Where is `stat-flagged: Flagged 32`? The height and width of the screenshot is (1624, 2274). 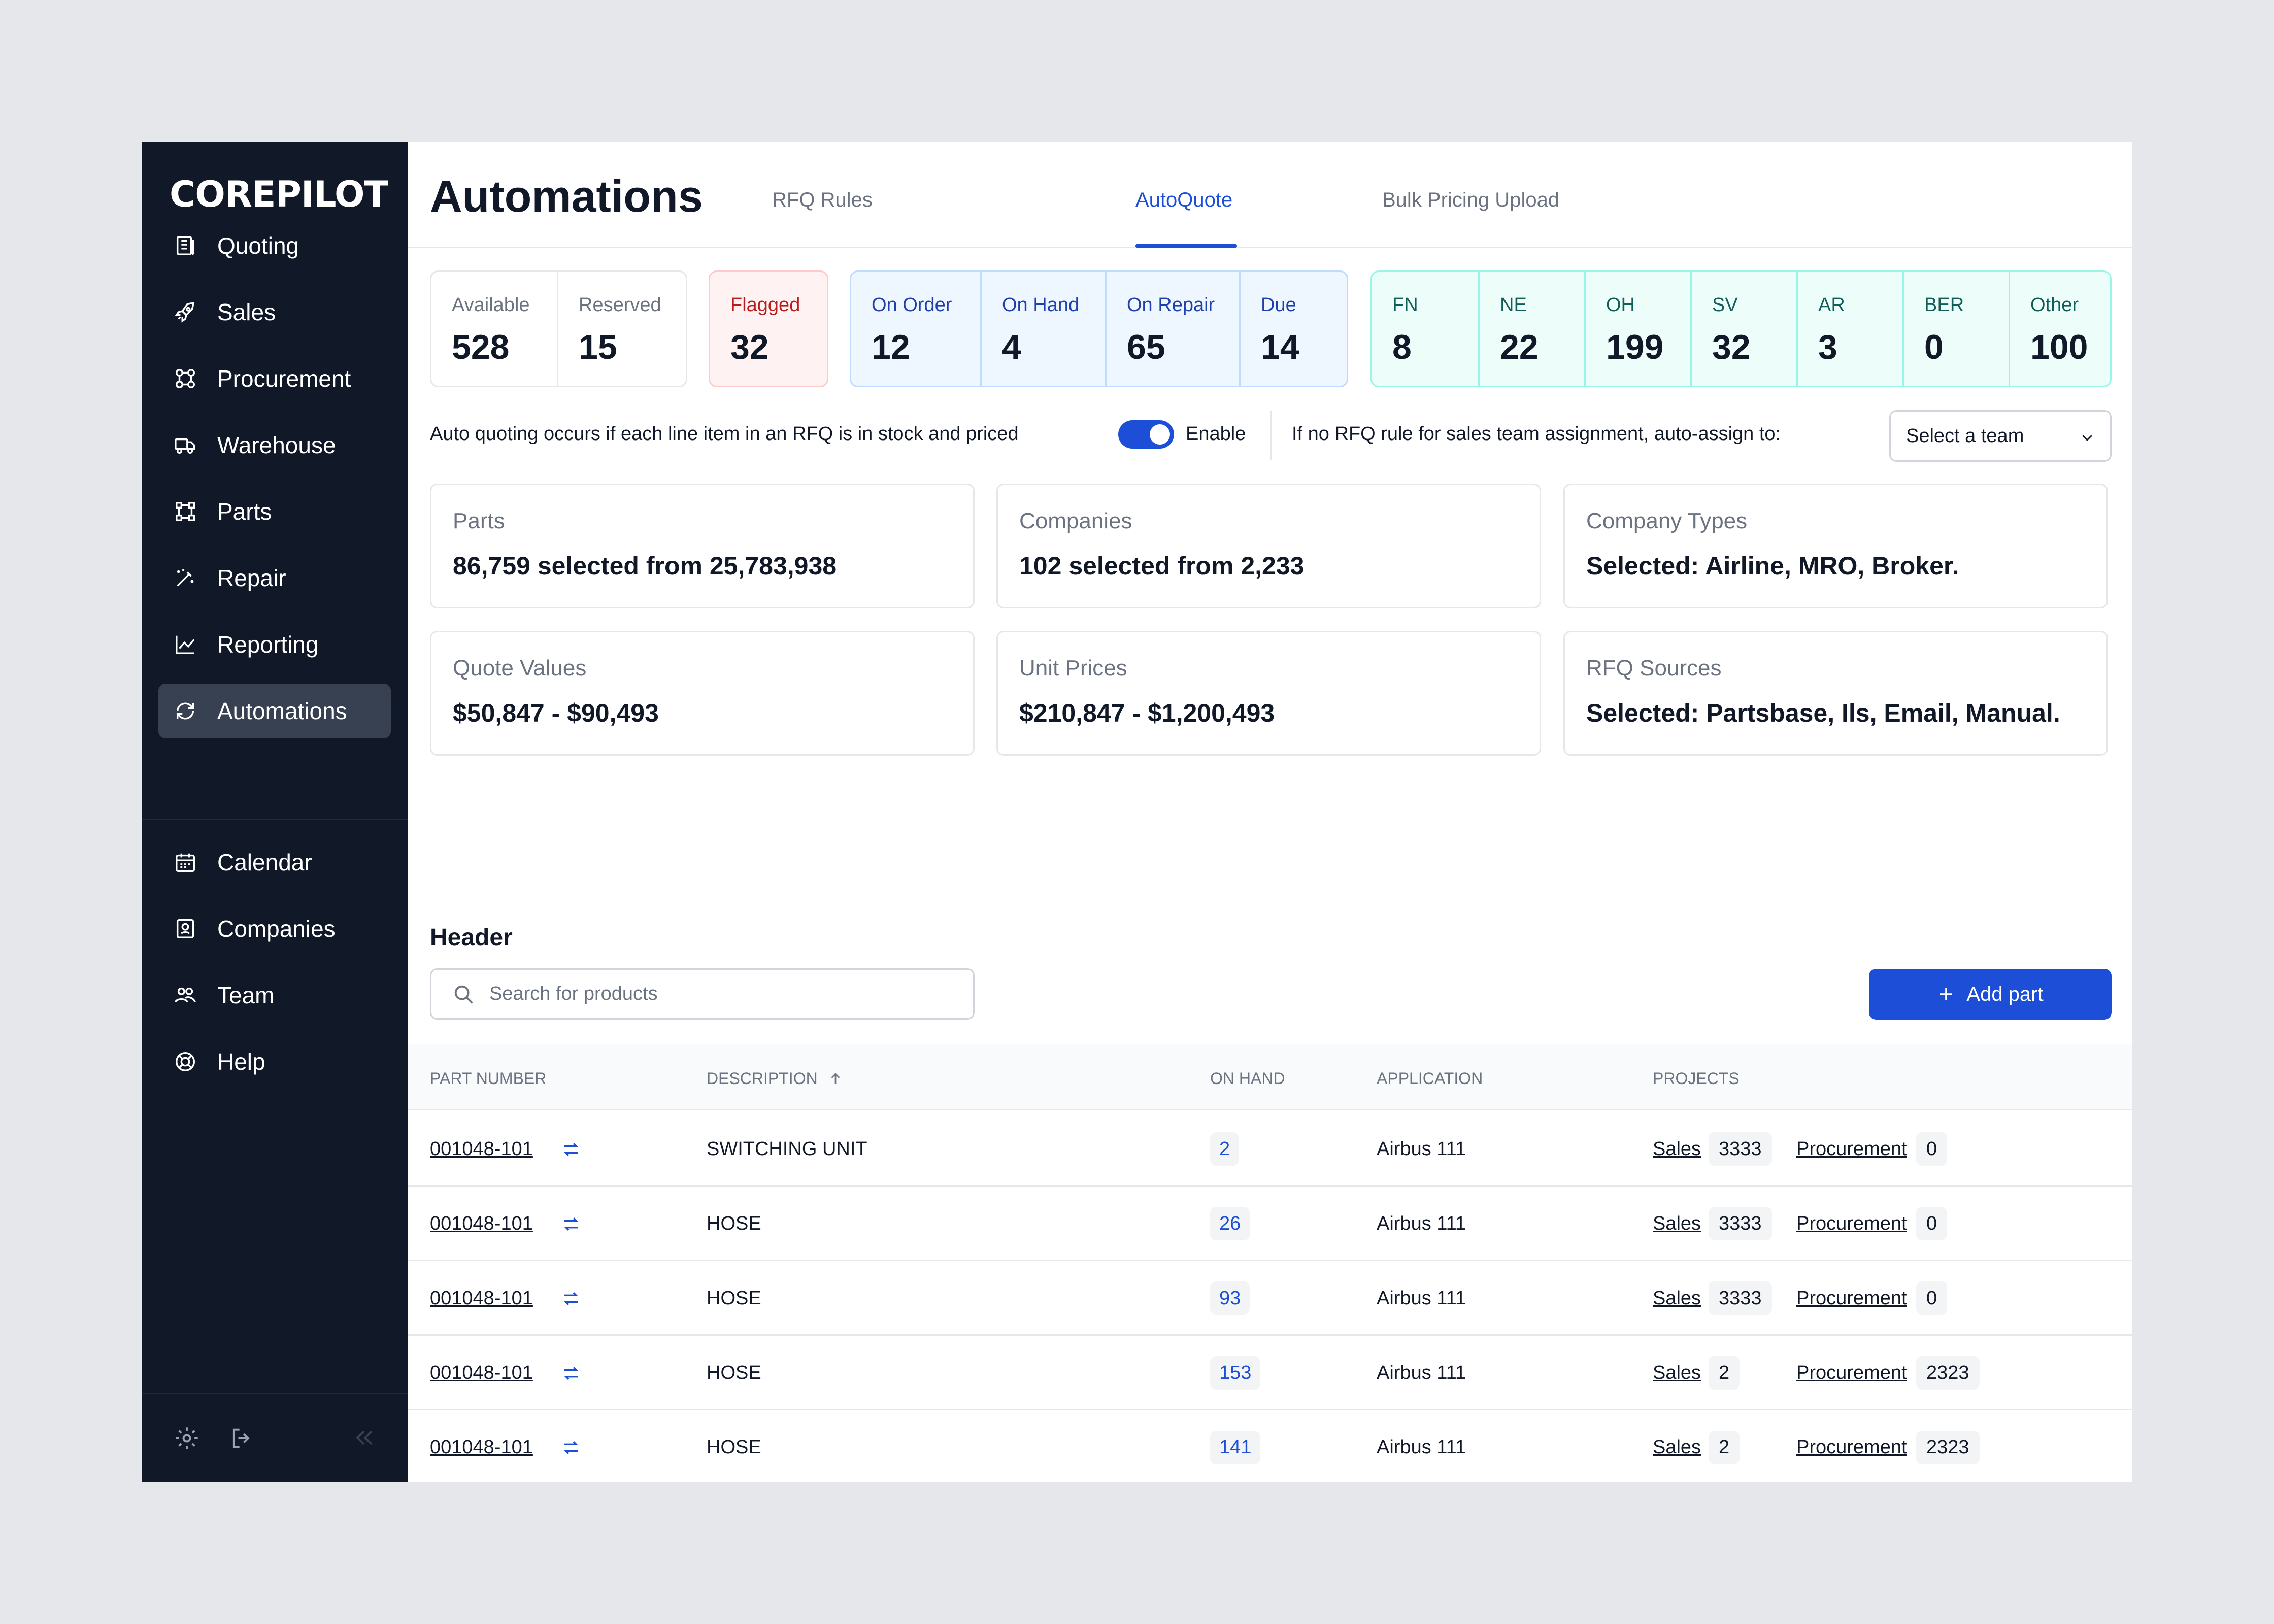 stat-flagged: Flagged 32 is located at coordinates (769, 329).